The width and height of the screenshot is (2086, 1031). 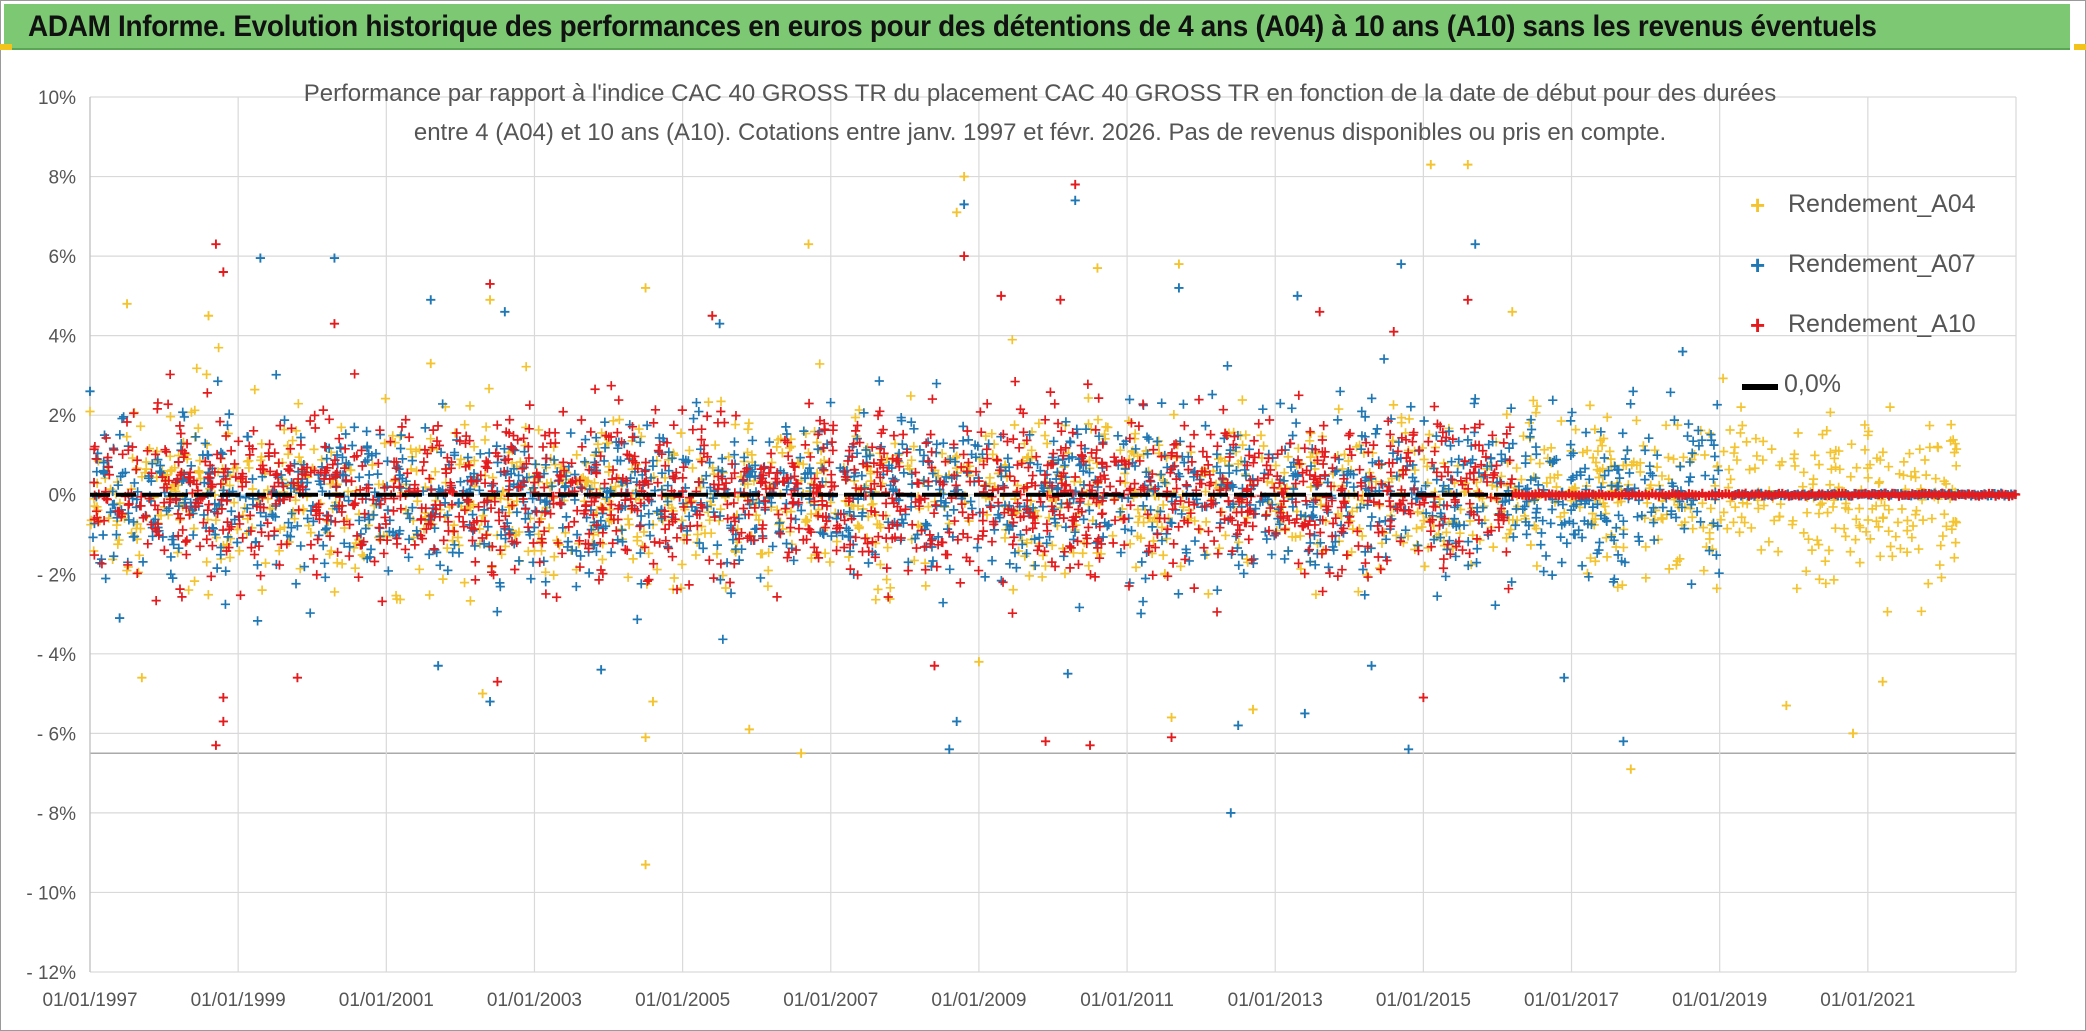 I want to click on x-tick-label: 01/01/2017, so click(x=1571, y=1000).